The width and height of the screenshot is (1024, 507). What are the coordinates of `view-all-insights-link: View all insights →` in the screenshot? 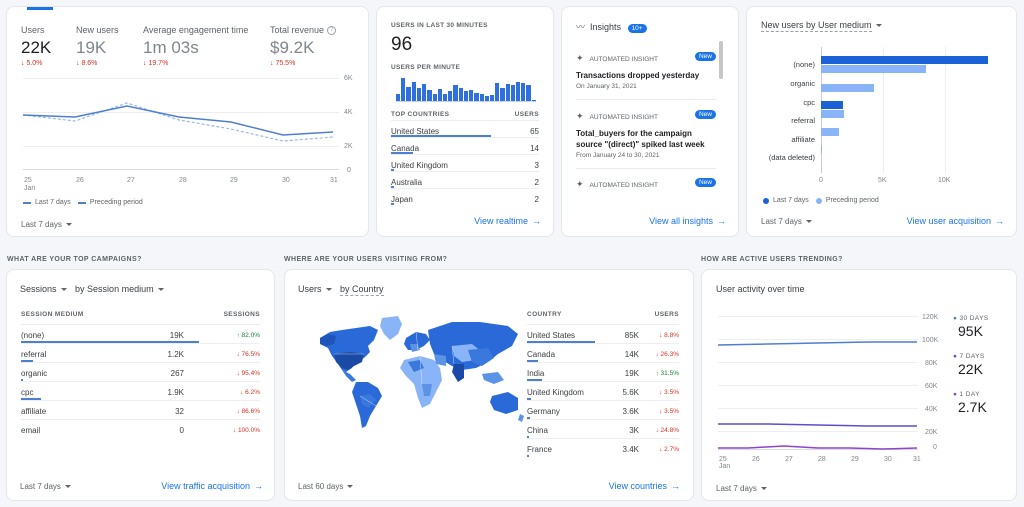 It's located at (687, 221).